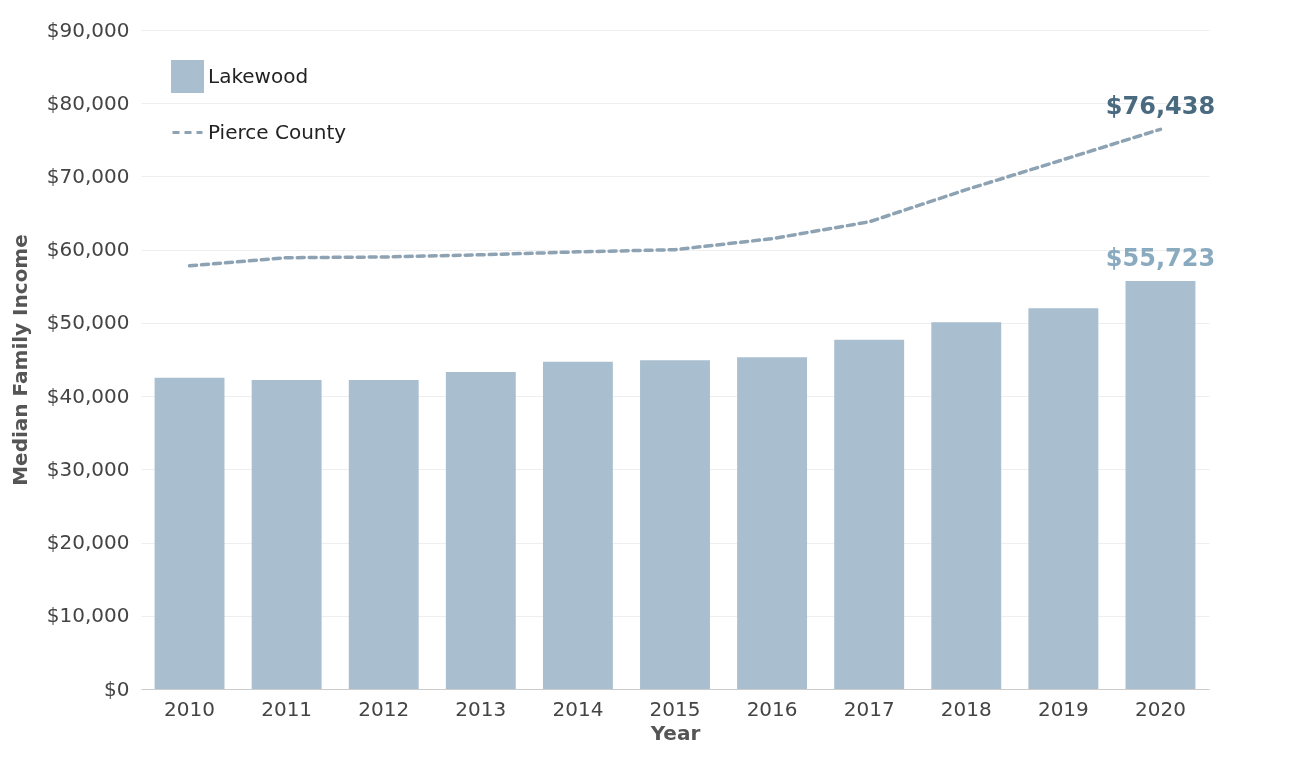 The image size is (1307, 761). Describe the element at coordinates (88, 102) in the screenshot. I see `y-tick-label: $80,000` at that location.